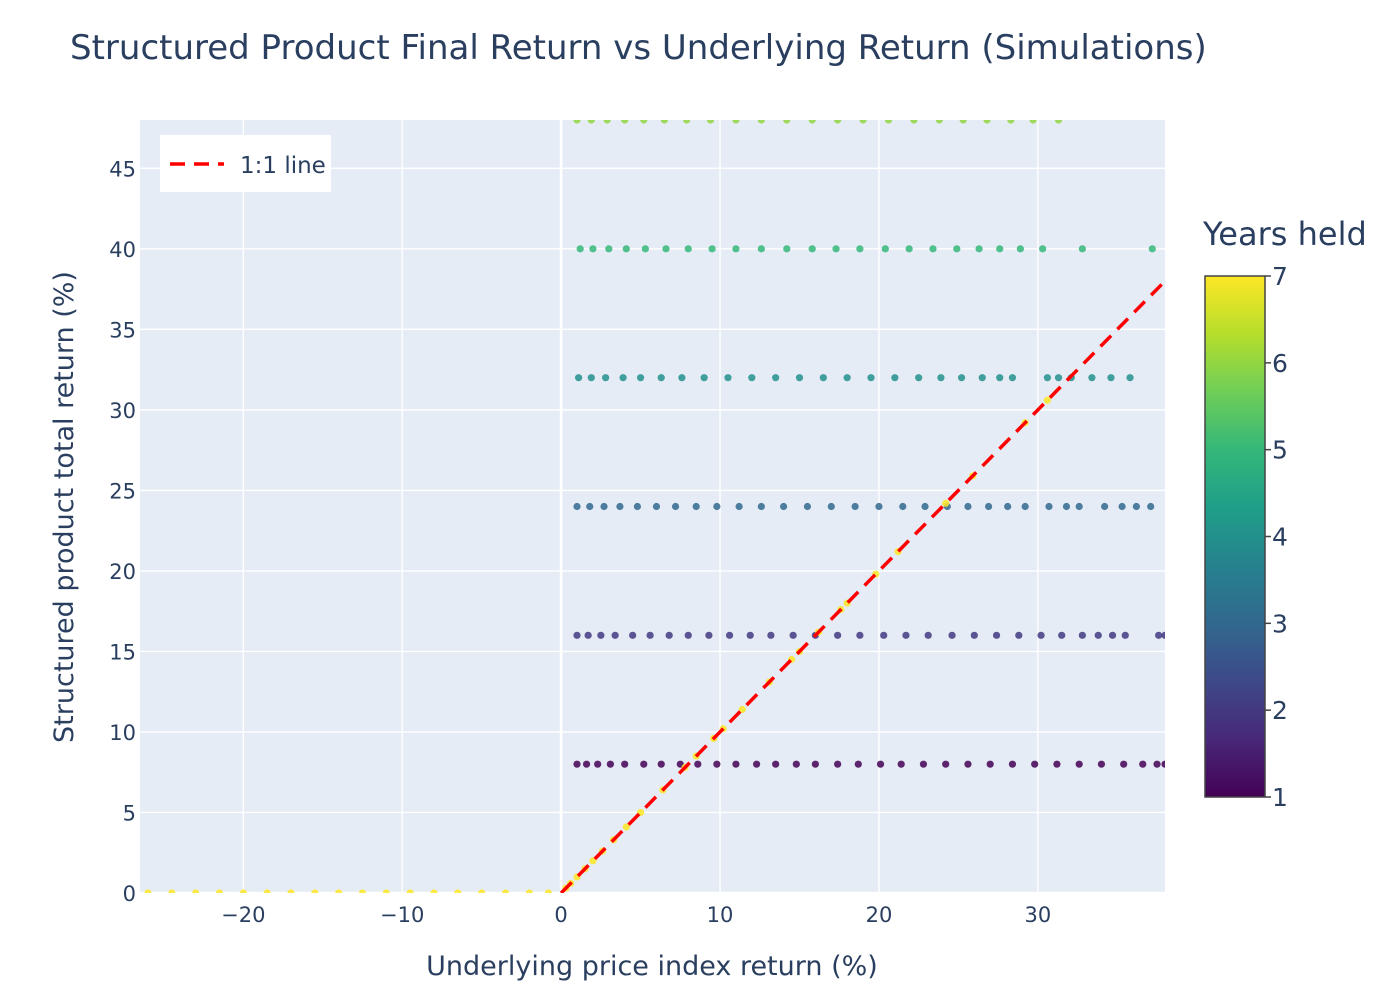 This screenshot has height=1000, width=1400. I want to click on y-tick-label: 30, so click(122, 411).